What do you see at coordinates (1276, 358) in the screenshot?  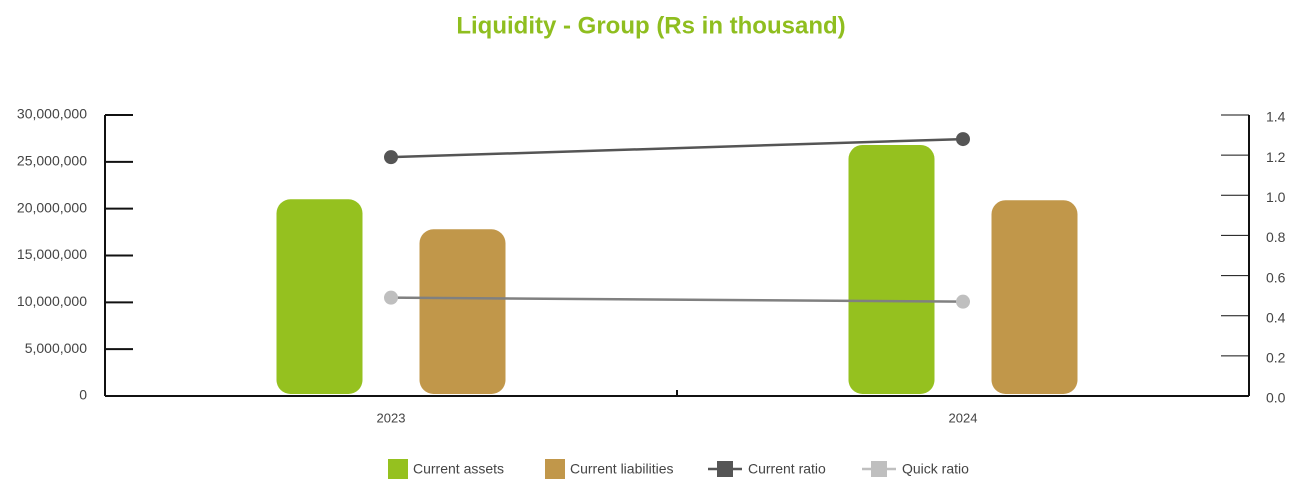 I see `y2-tick-label: 0.2` at bounding box center [1276, 358].